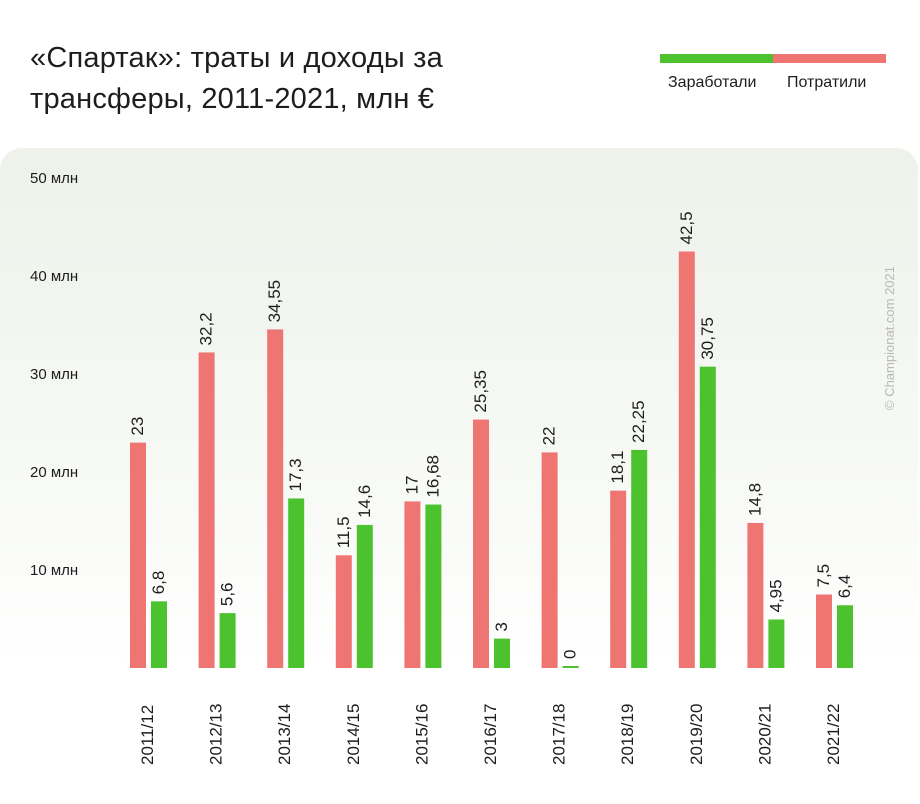  I want to click on legend-spent-swatch, so click(829, 58).